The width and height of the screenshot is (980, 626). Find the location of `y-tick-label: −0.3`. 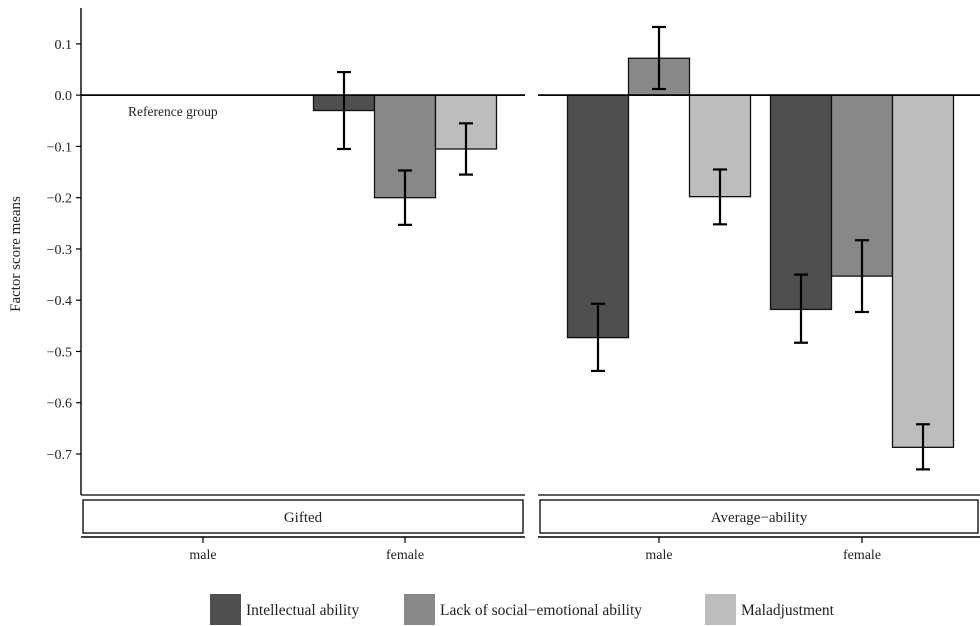

y-tick-label: −0.3 is located at coordinates (59, 250).